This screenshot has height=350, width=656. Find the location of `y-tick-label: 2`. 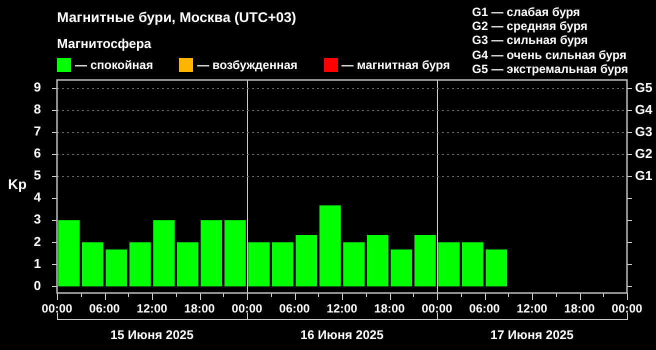

y-tick-label: 2 is located at coordinates (37, 241).